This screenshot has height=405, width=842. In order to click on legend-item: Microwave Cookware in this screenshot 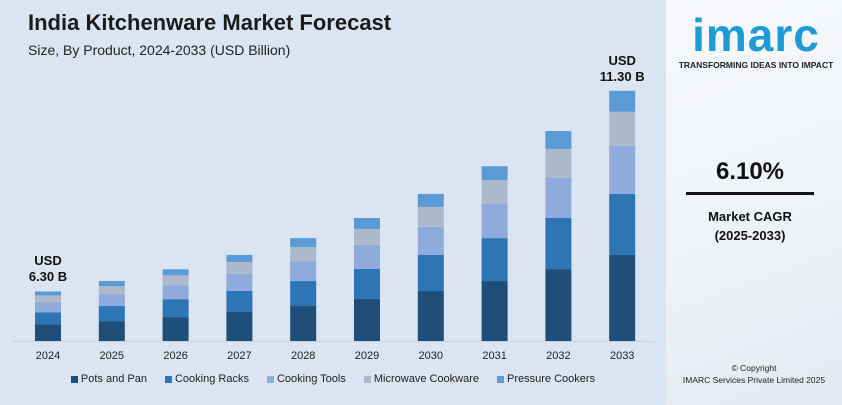, I will do `click(421, 379)`.